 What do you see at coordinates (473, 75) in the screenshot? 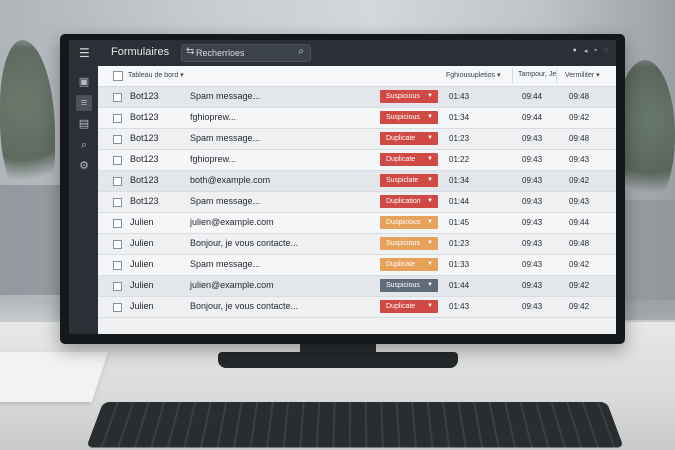
I see `header-col-a: Fghiousupletios ▾` at bounding box center [473, 75].